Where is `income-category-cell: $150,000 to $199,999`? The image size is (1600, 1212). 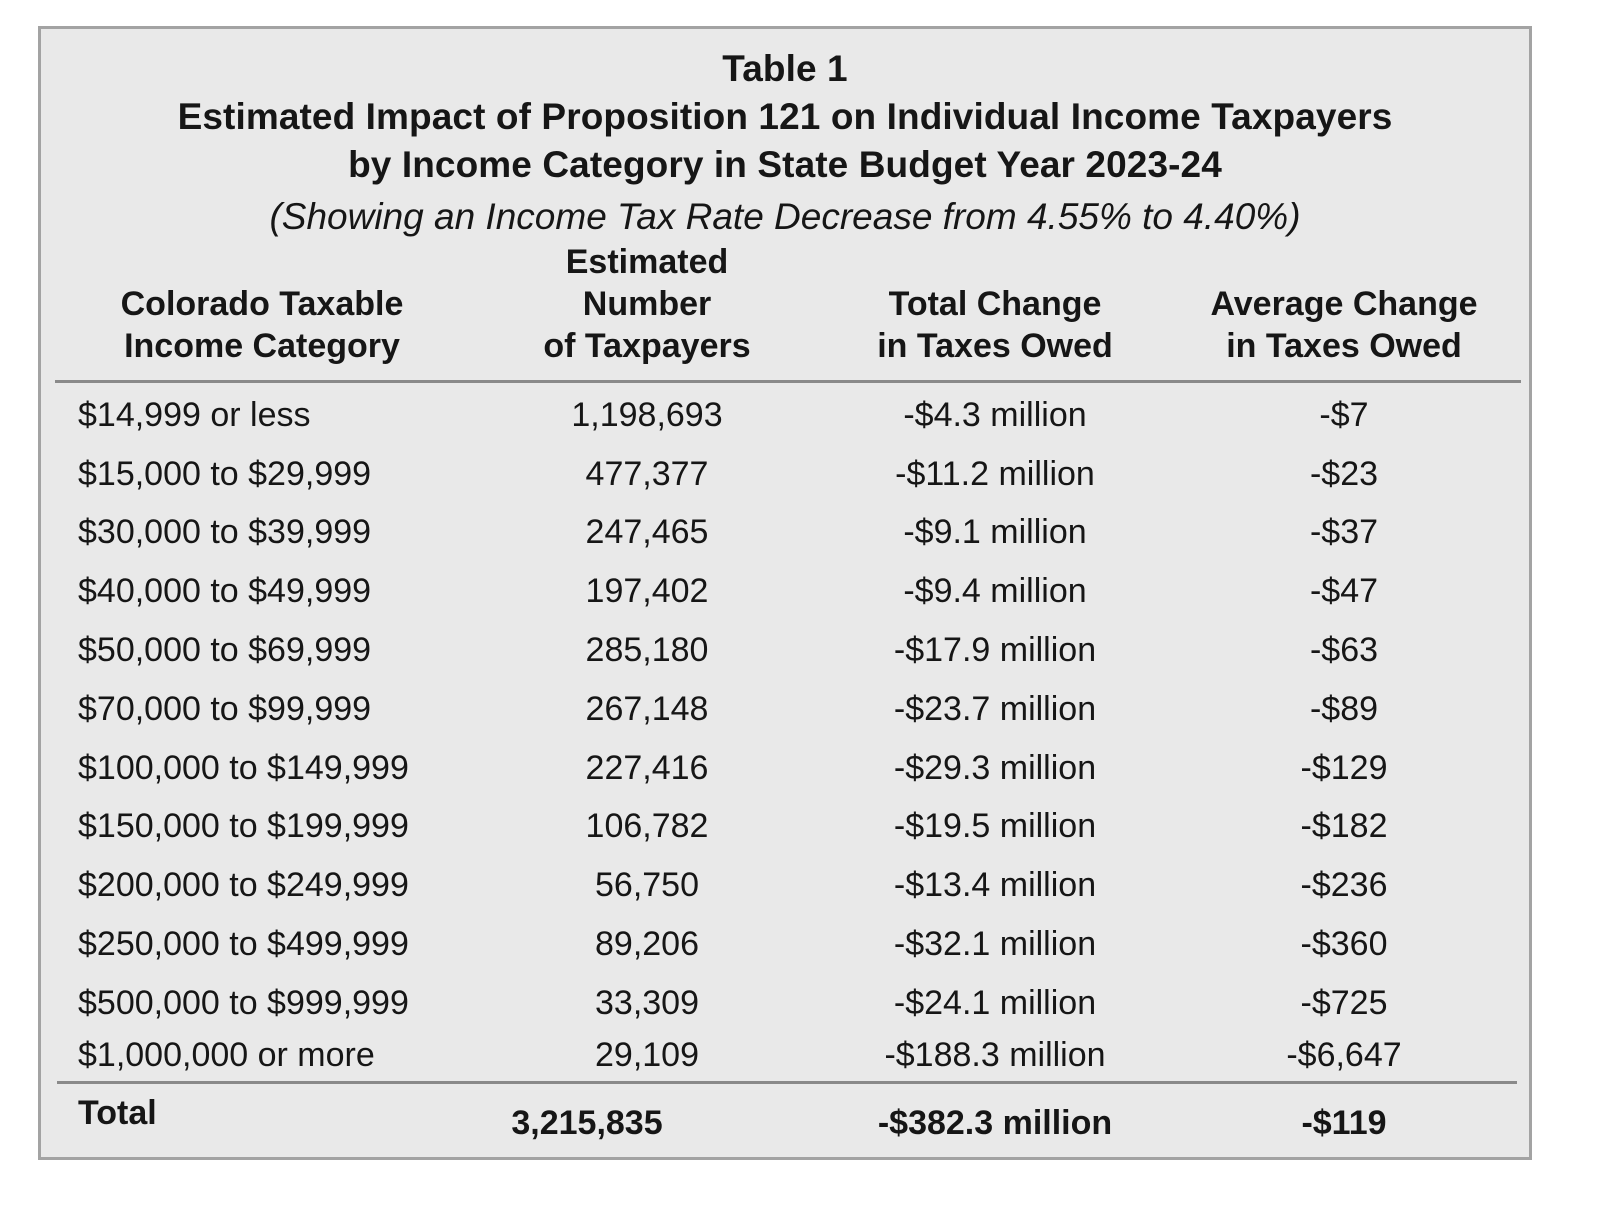 income-category-cell: $150,000 to $199,999 is located at coordinates (243, 826).